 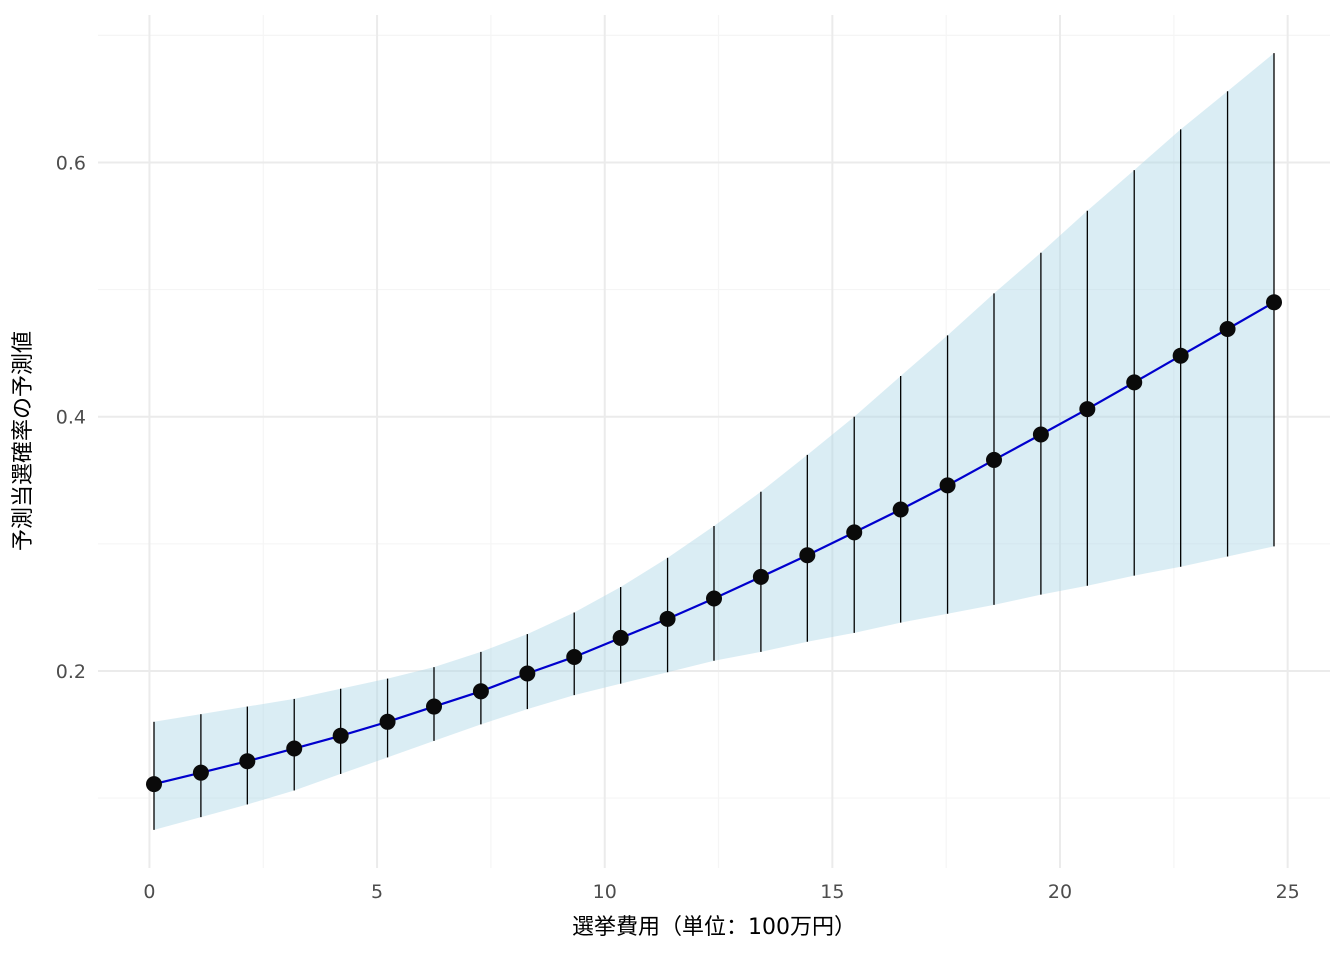 What do you see at coordinates (377, 892) in the screenshot?
I see `x-tick-label: 5` at bounding box center [377, 892].